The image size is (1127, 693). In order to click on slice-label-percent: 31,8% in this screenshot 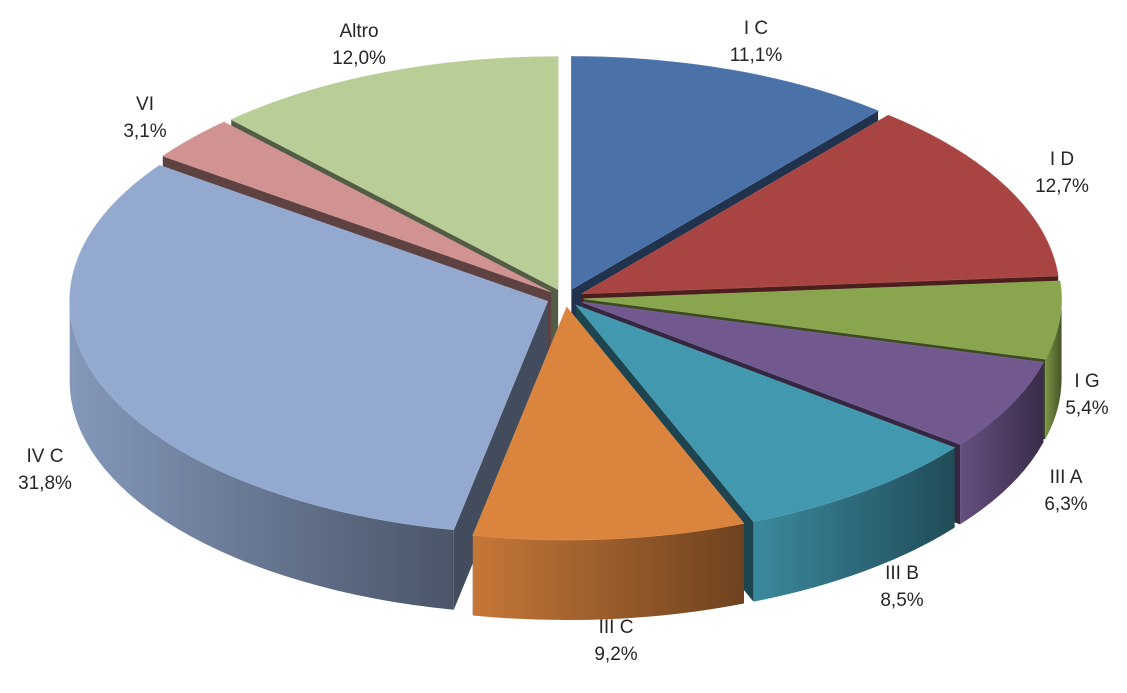, I will do `click(45, 483)`.